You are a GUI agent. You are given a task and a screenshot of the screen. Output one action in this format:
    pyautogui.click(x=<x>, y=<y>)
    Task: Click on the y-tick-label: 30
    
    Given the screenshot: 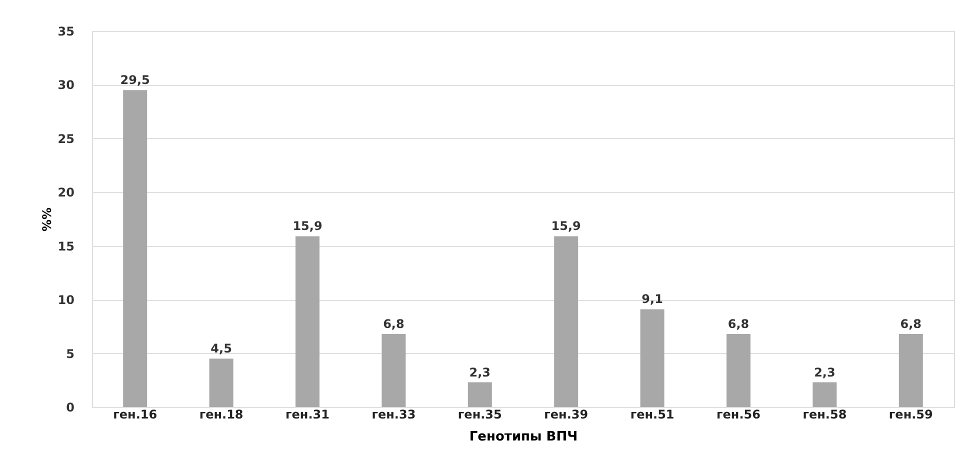 What is the action you would take?
    pyautogui.click(x=66, y=85)
    